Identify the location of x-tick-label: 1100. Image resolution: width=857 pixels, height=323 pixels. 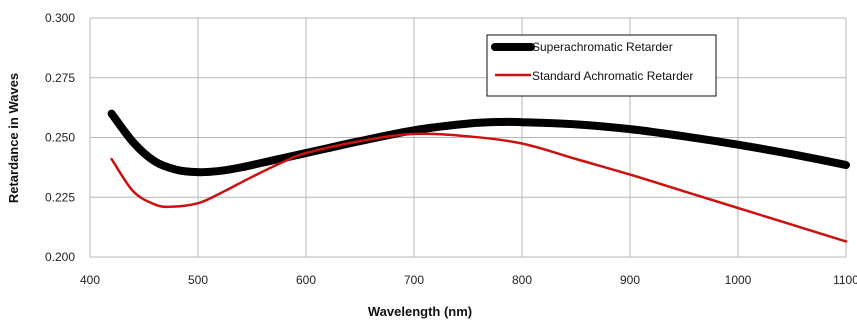
(845, 280).